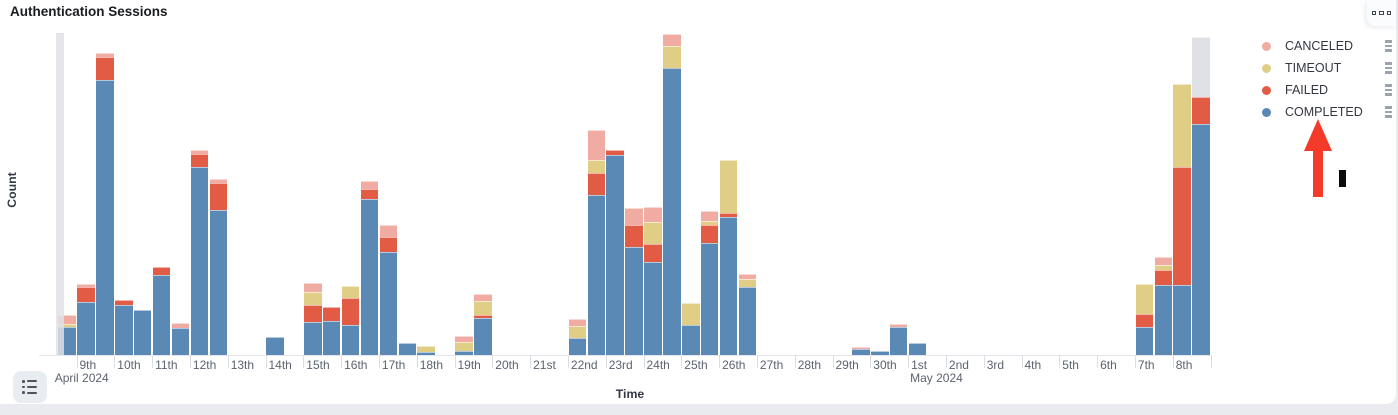 The width and height of the screenshot is (1398, 415). I want to click on legend-item-canceled: CANCELED, so click(1325, 46).